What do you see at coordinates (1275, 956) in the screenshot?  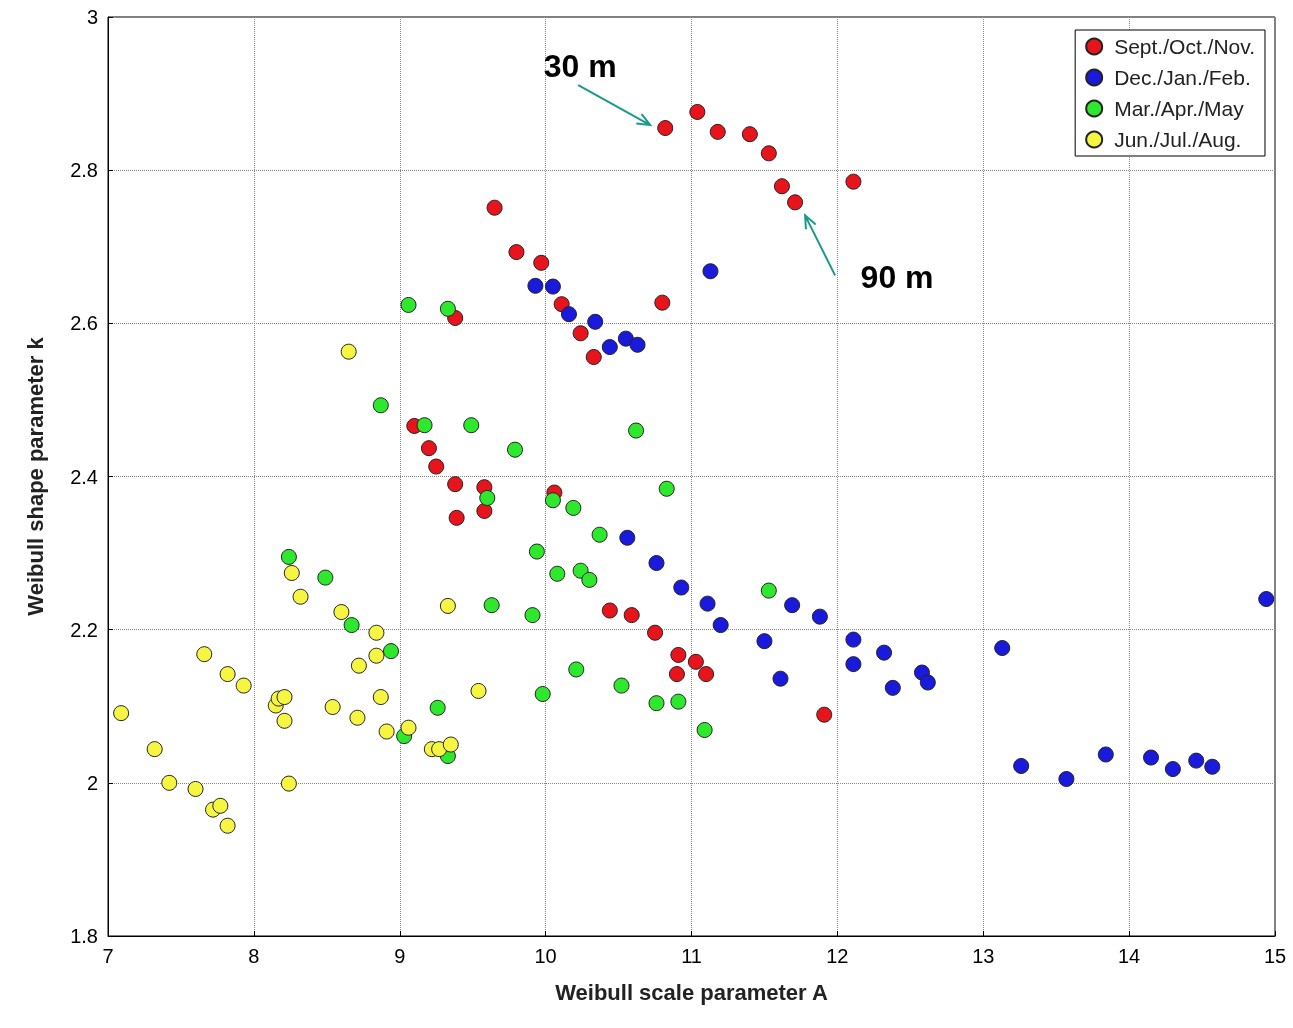 I see `x-tick-label: 15` at bounding box center [1275, 956].